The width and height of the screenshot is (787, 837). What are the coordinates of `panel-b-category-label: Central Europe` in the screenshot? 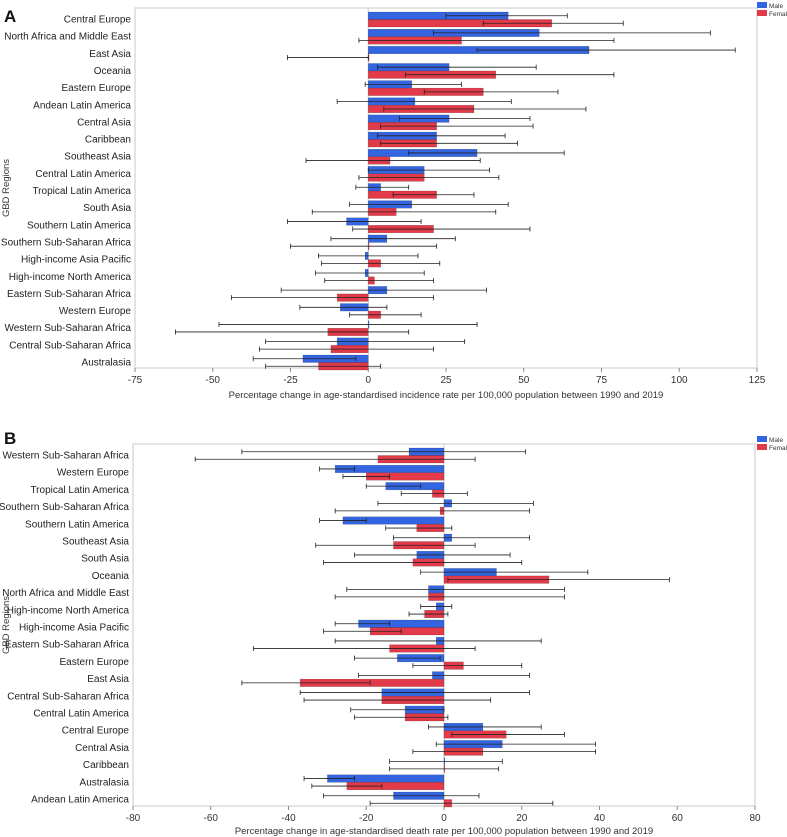 It's located at (96, 731).